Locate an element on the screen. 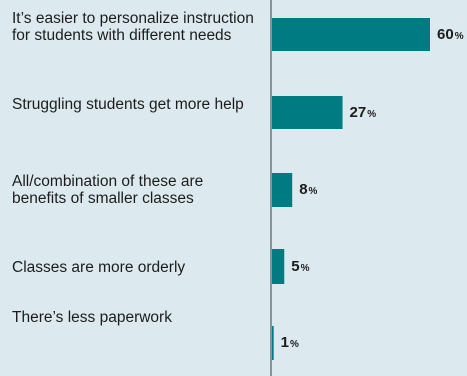  data-label: 5% is located at coordinates (300, 266).